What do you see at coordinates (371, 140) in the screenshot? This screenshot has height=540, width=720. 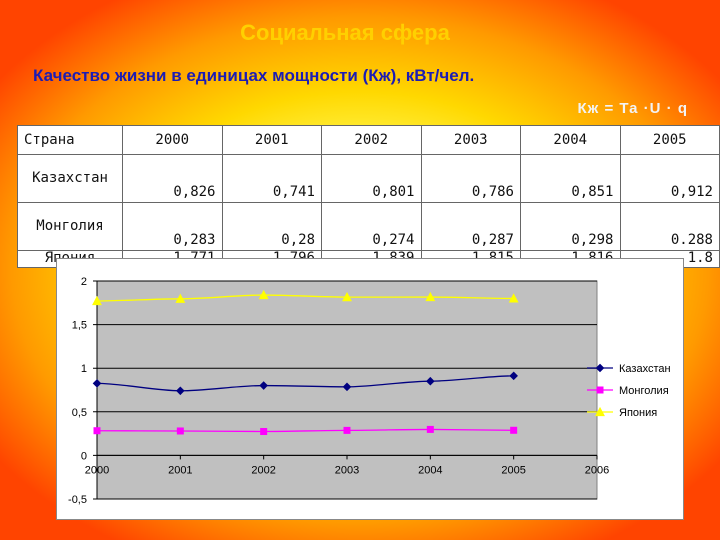 I see `column-header-year: 2002` at bounding box center [371, 140].